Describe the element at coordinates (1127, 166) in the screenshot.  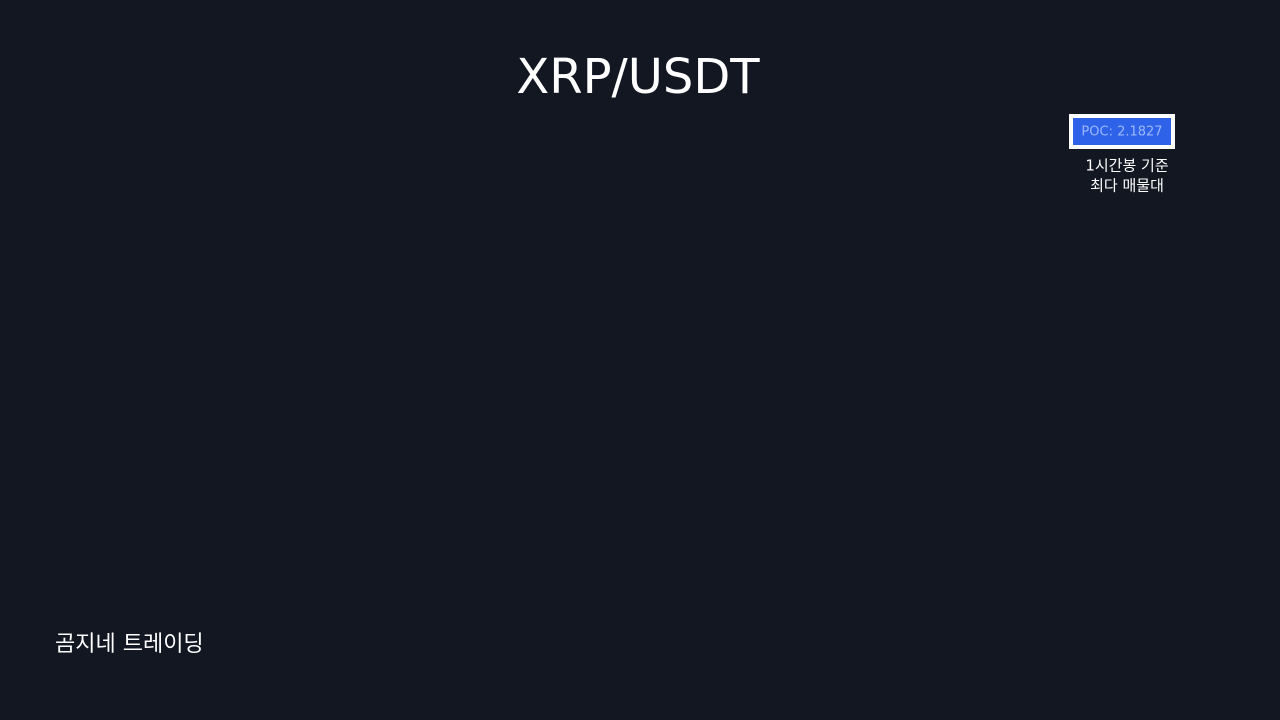
I see `note-line: 1시간봉 기준` at that location.